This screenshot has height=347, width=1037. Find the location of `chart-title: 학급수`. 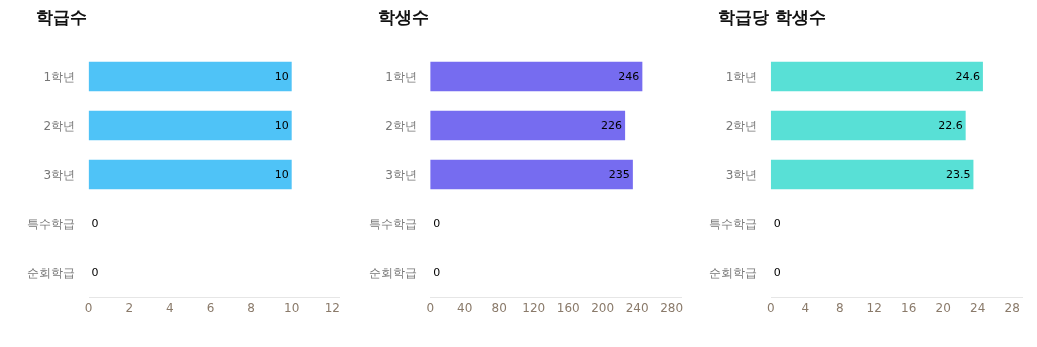

chart-title: 학급수 is located at coordinates (61, 17).